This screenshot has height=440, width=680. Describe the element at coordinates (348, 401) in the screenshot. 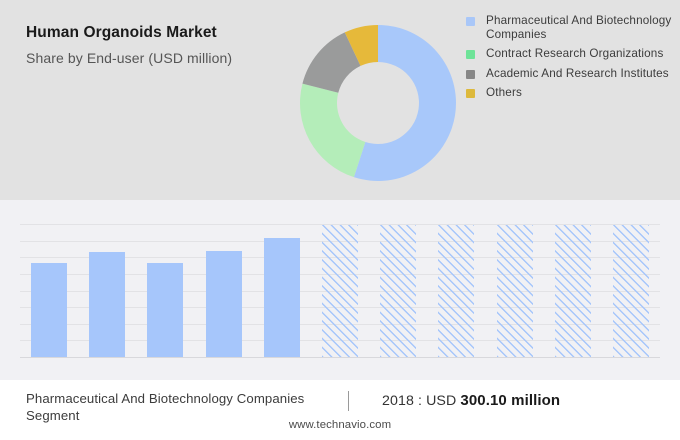

I see `footer-divider` at that location.